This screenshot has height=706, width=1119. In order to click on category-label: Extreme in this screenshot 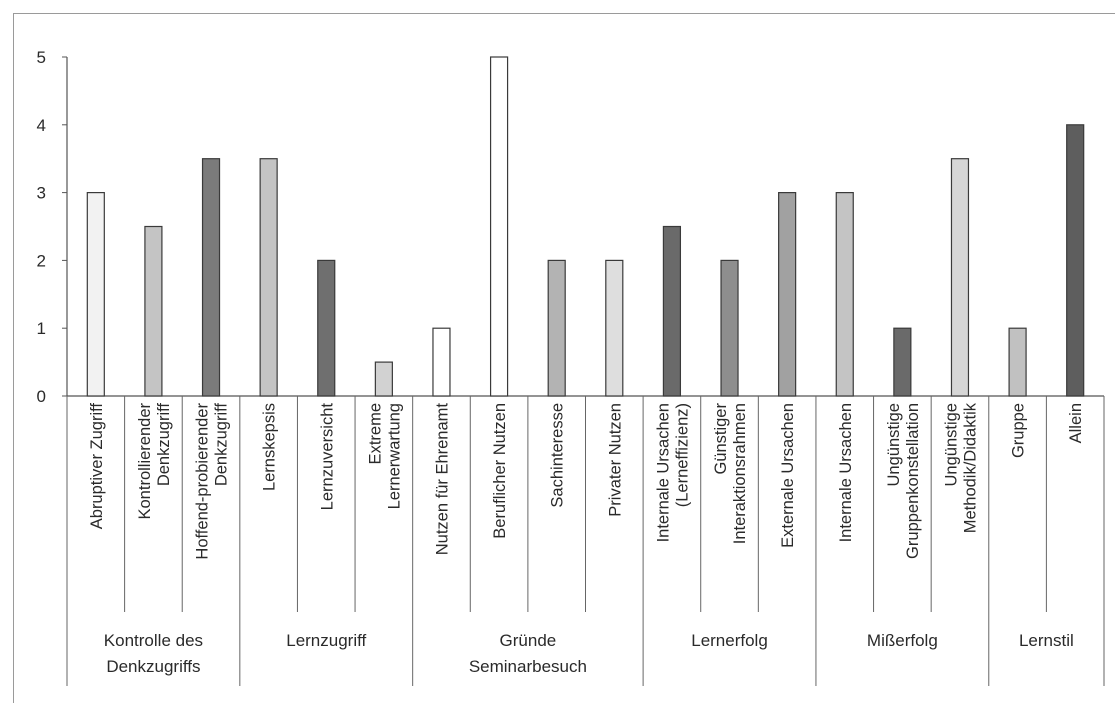, I will do `click(375, 433)`.